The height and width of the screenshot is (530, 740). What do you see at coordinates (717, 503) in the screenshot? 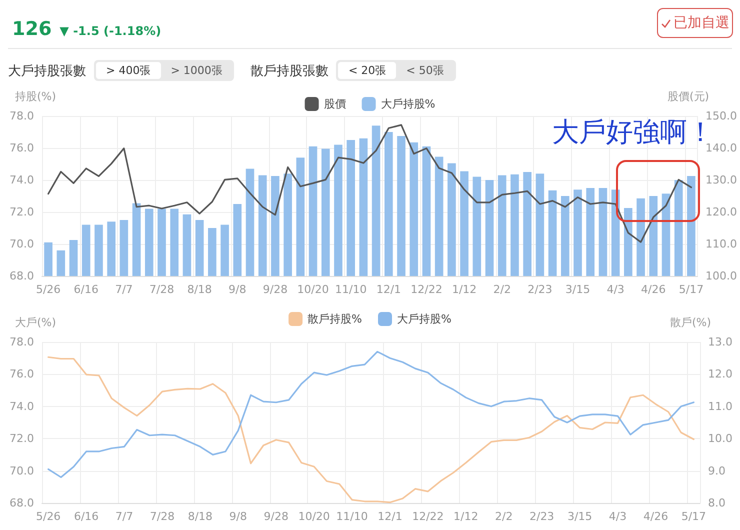
I see `y2-tick-label: 8.0` at bounding box center [717, 503].